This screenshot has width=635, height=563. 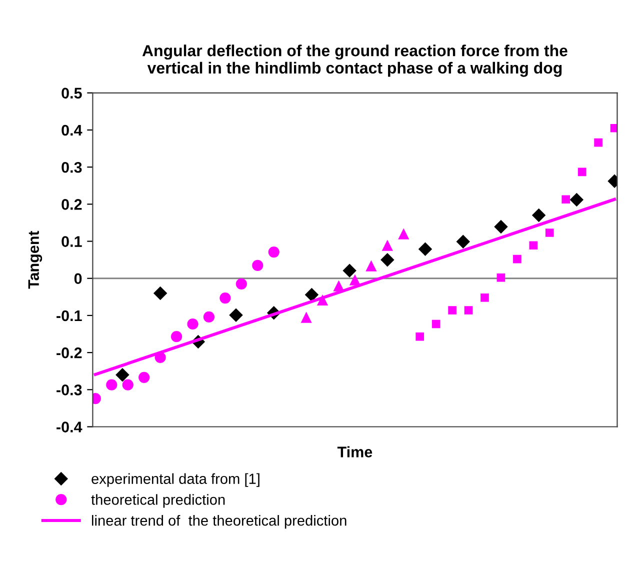 I want to click on y-tick-label: -0.1, so click(x=69, y=316).